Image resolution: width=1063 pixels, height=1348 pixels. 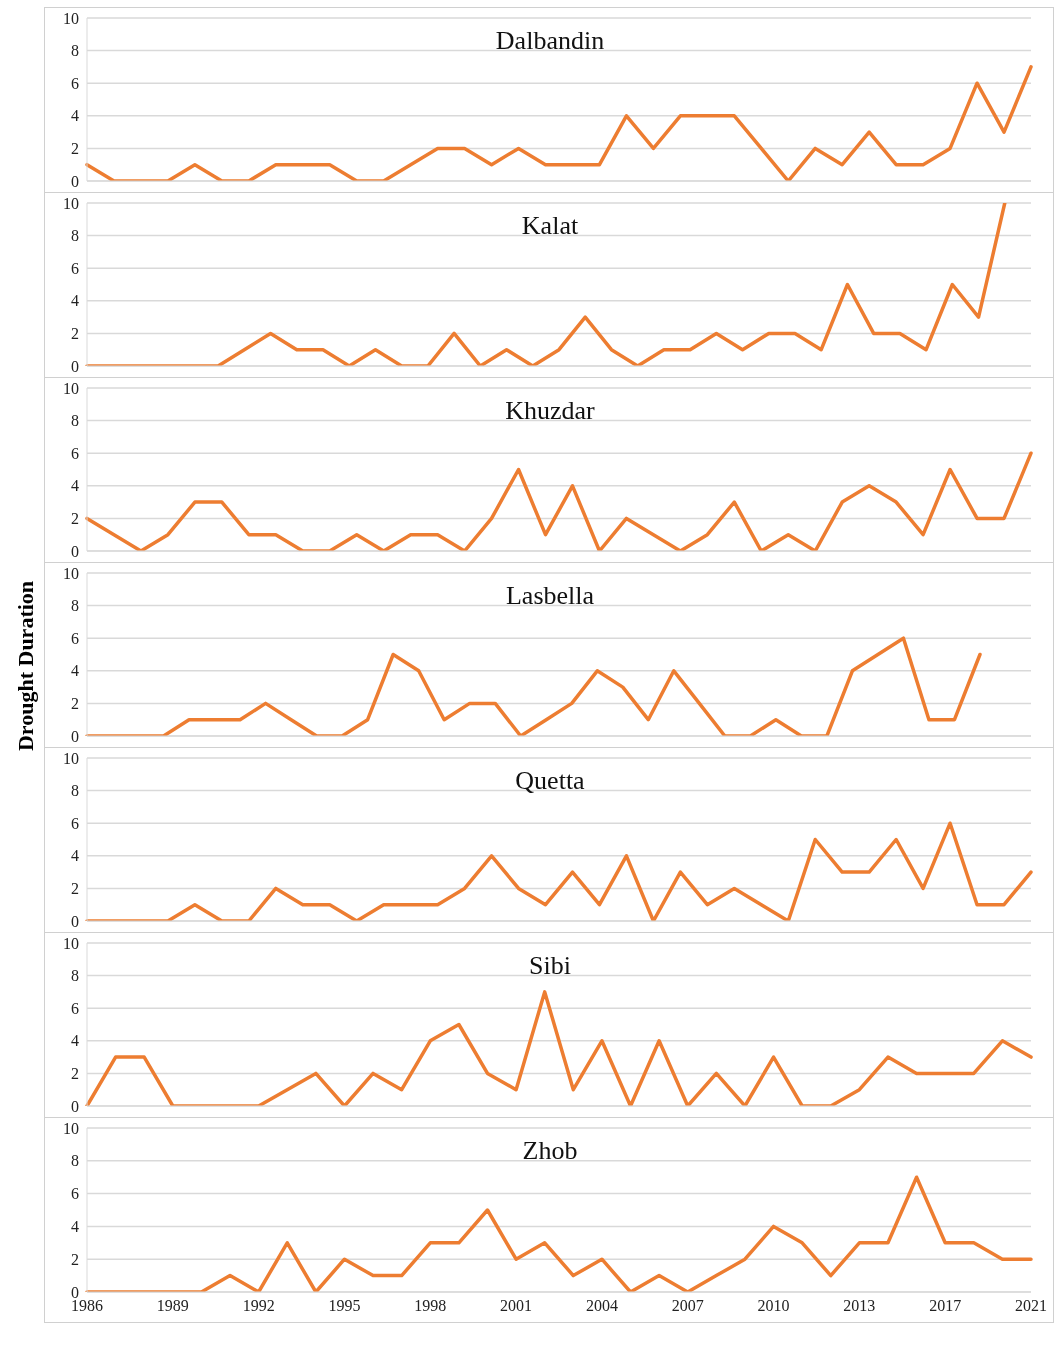 I want to click on chart-title: Dalbandin, so click(x=550, y=40).